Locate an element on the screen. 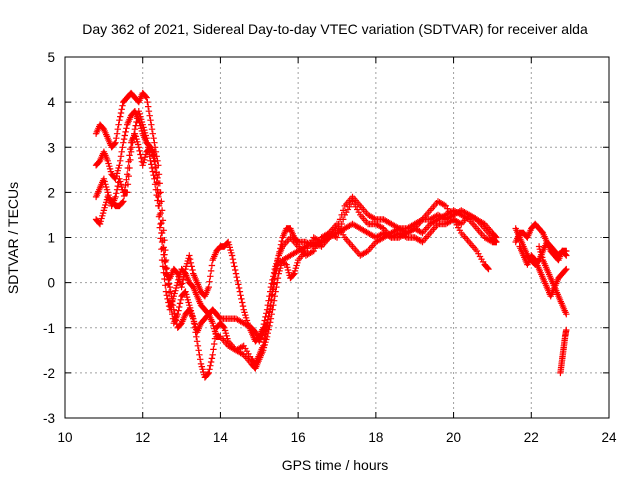  series-track-h is located at coordinates (552, 280).